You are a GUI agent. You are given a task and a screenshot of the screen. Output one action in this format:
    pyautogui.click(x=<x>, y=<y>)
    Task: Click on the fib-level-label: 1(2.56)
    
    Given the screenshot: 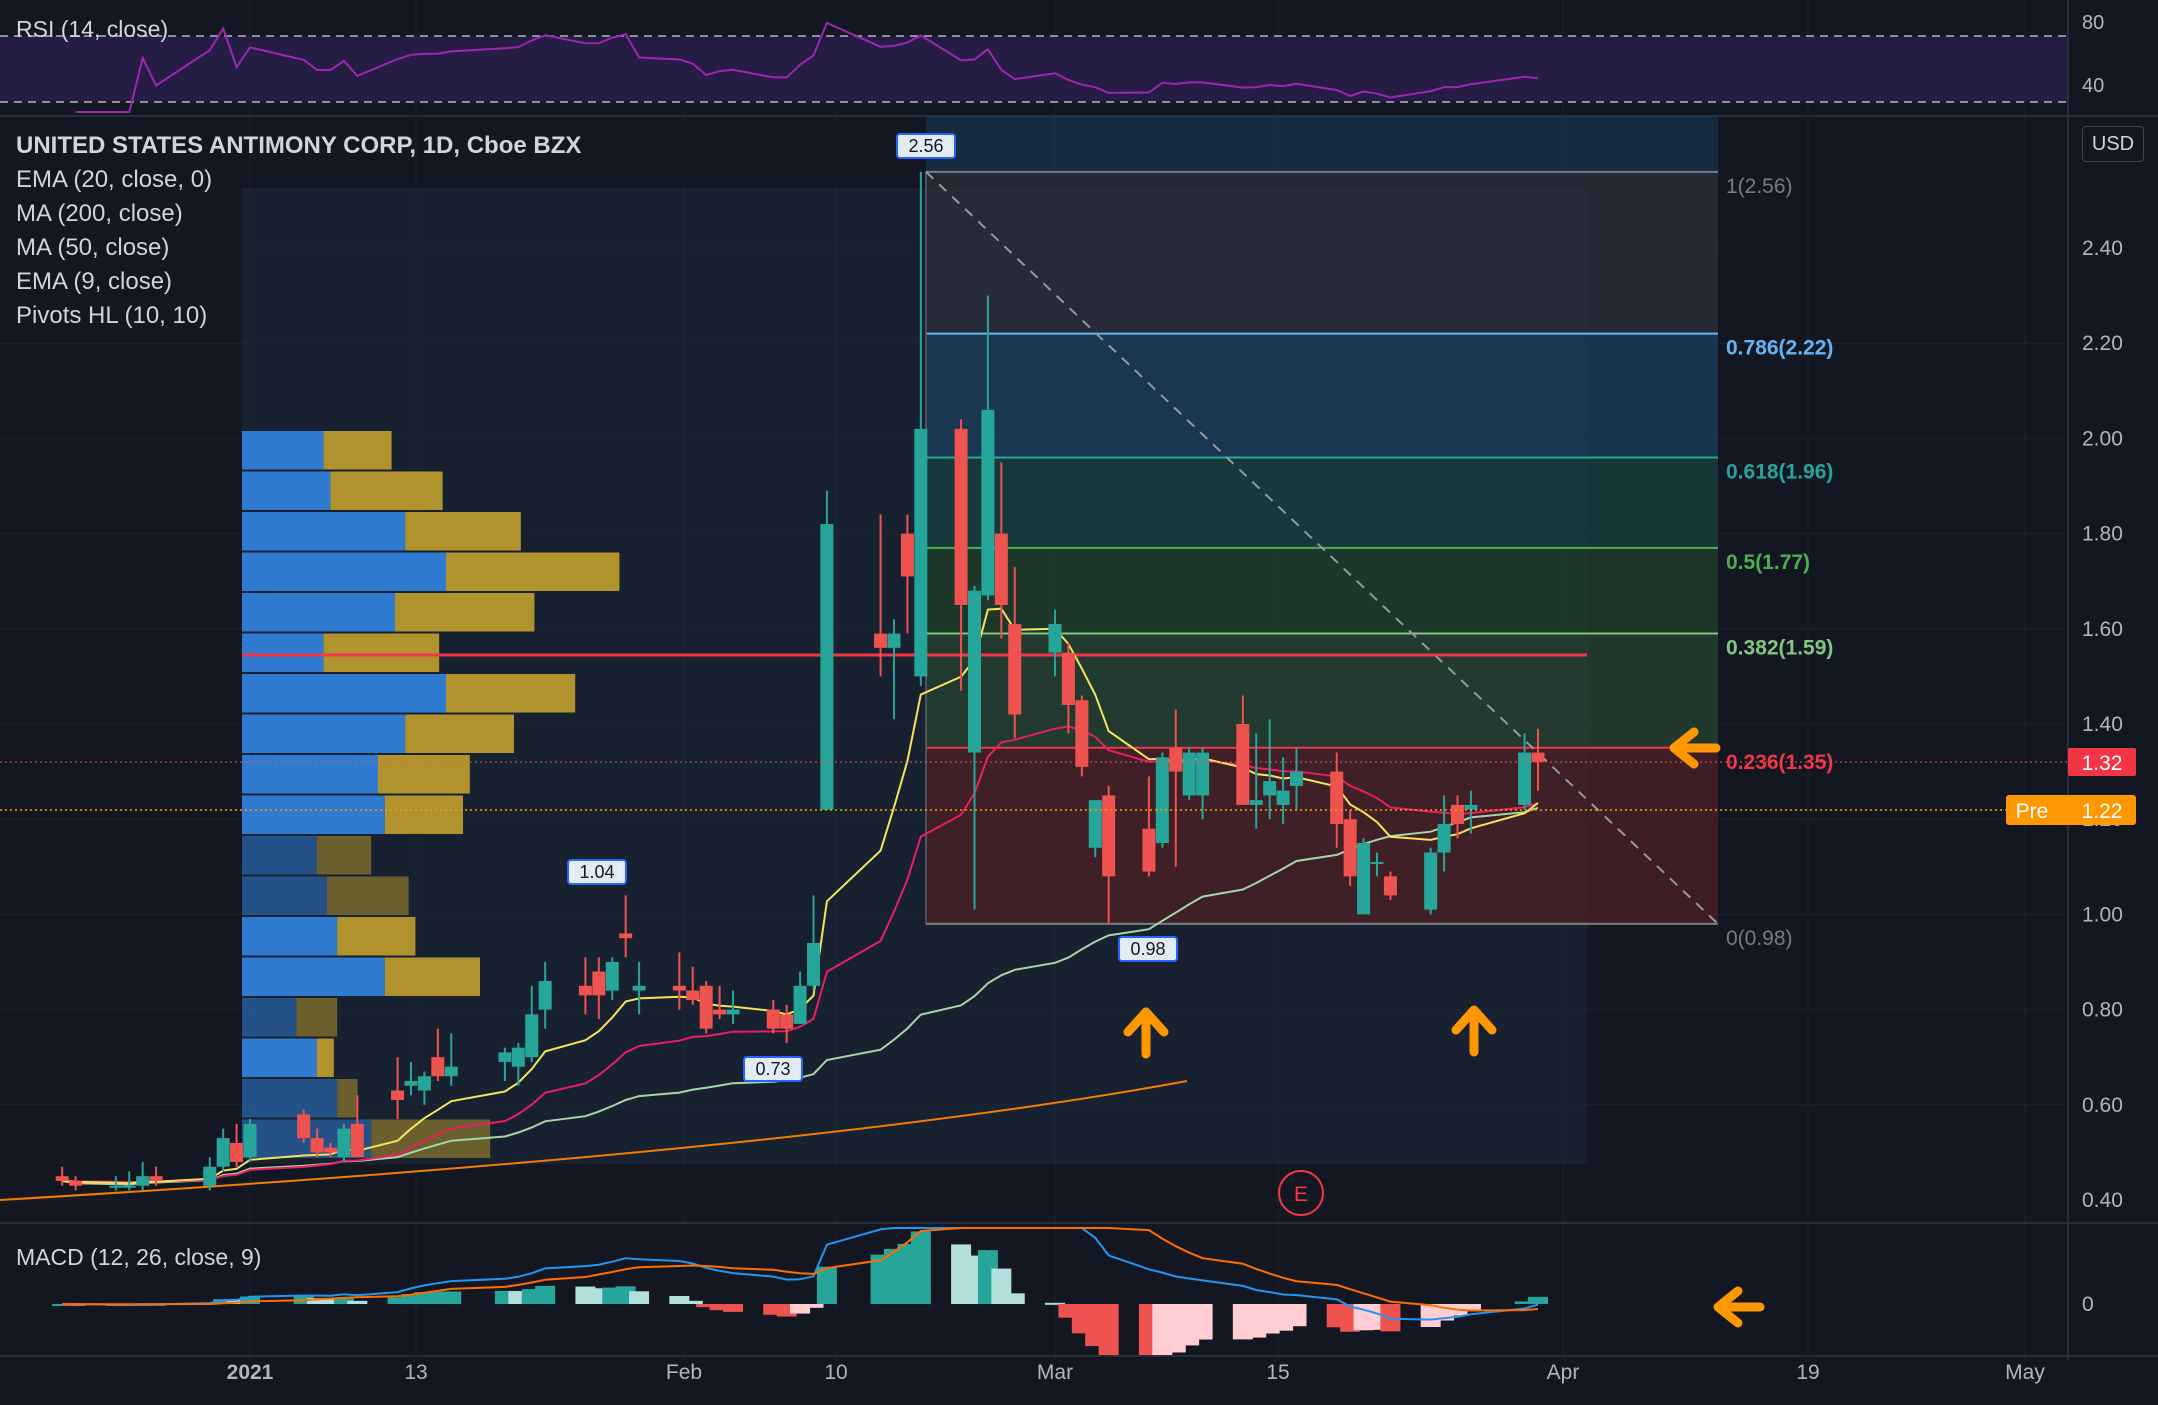 What is the action you would take?
    pyautogui.click(x=1759, y=186)
    